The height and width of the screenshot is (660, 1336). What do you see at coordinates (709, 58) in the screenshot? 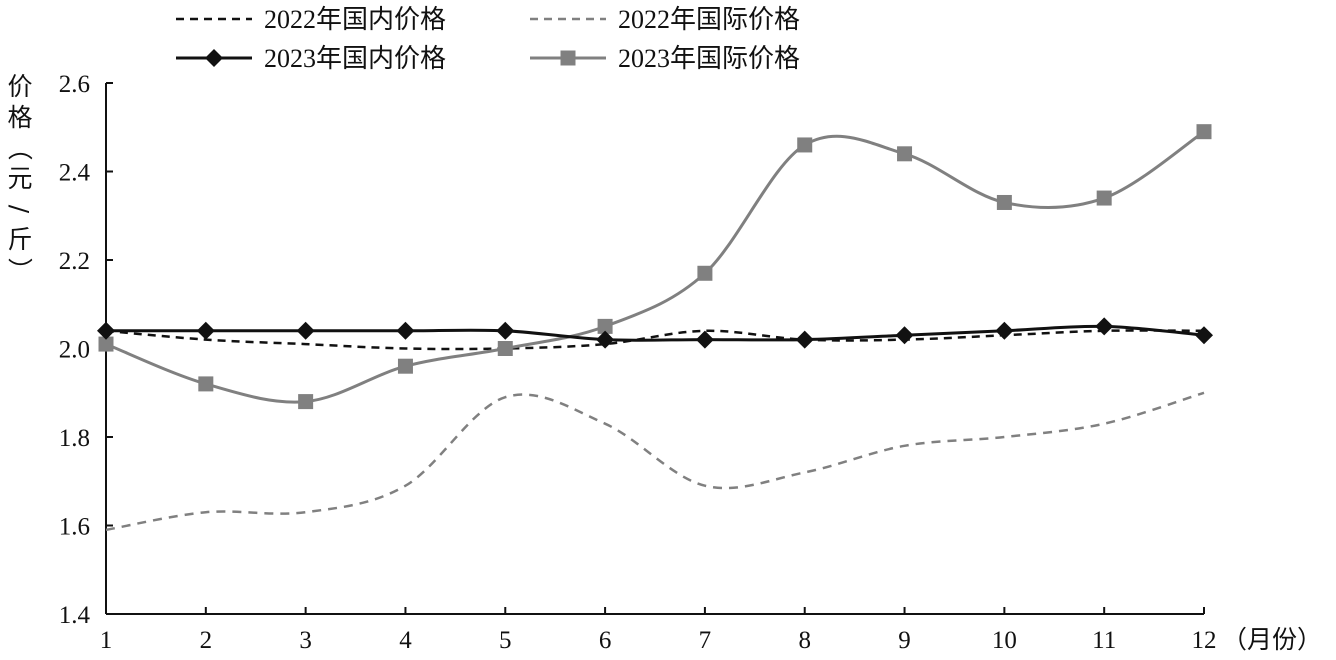
I see `legend-label: 2023年国际价格` at bounding box center [709, 58].